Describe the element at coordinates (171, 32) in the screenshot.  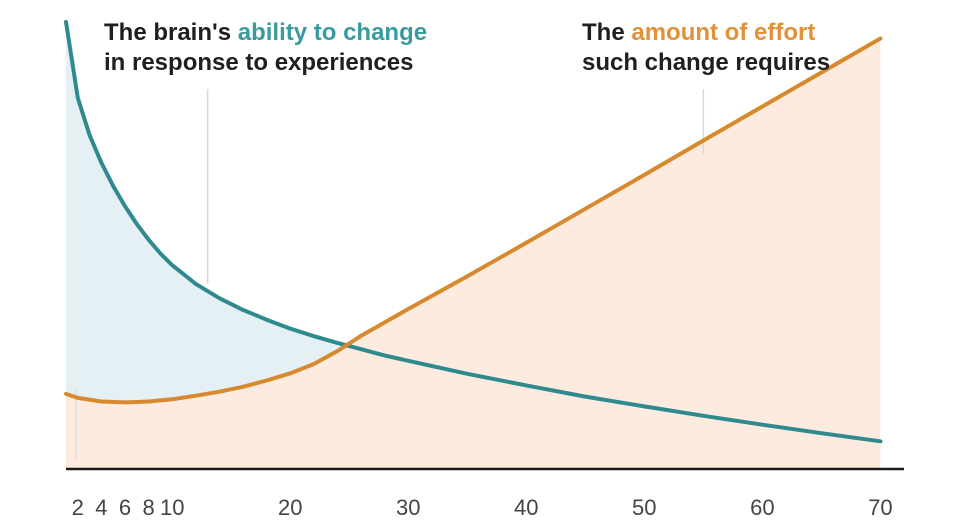
I see `ability-label-prefix: The brain's` at that location.